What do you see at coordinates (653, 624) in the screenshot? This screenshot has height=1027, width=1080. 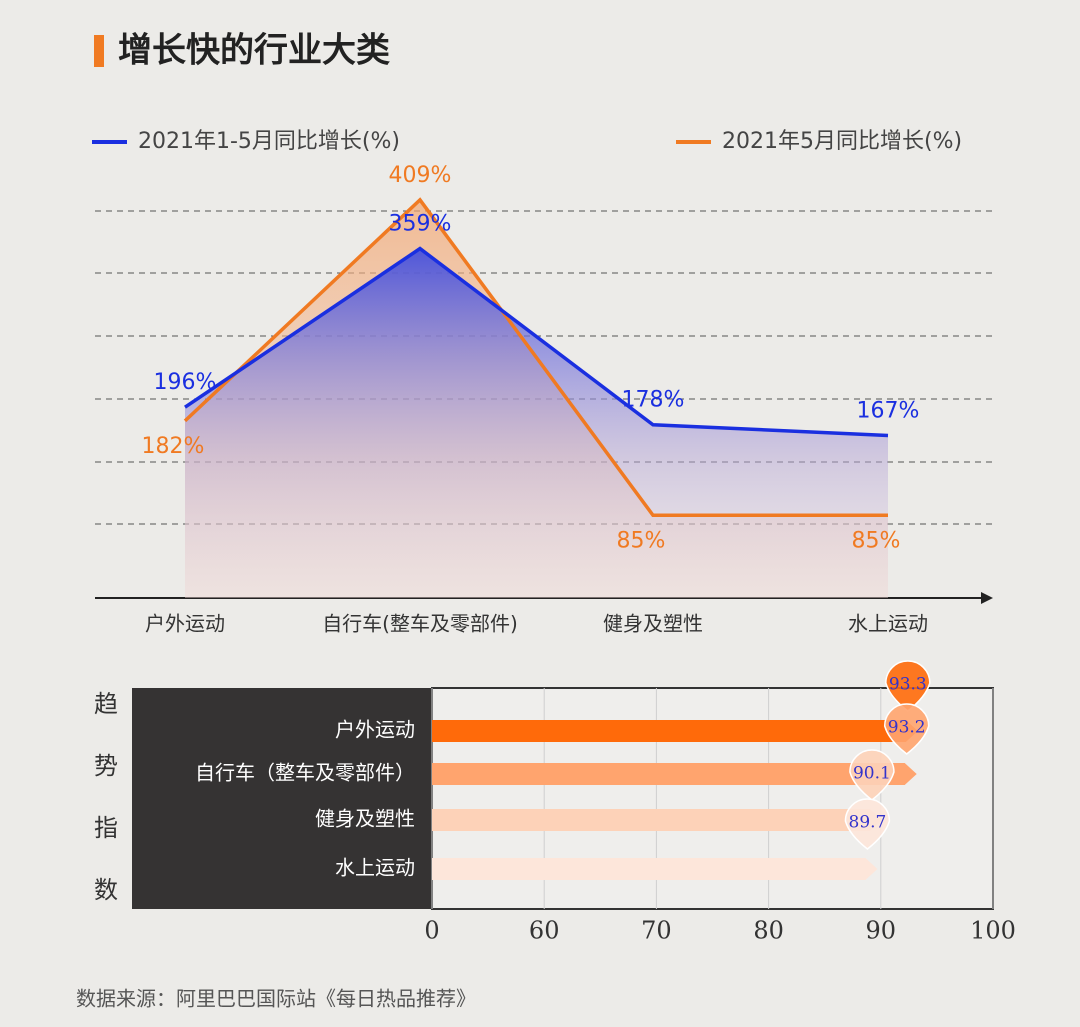 I see `x-tick-label: 健身及塑性` at bounding box center [653, 624].